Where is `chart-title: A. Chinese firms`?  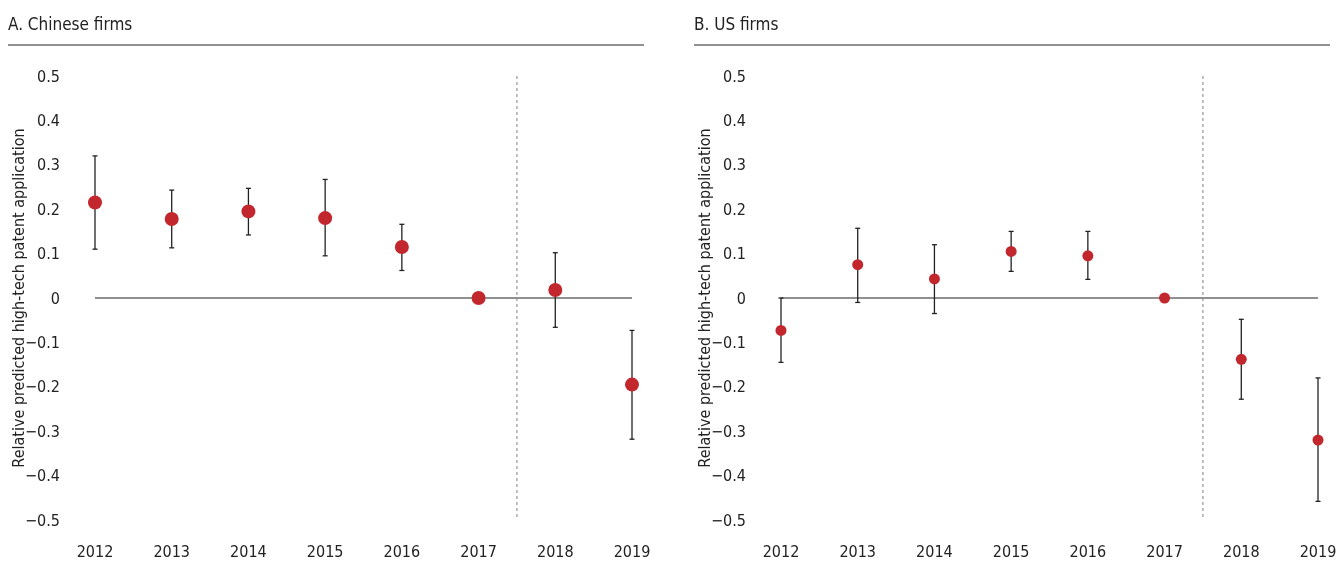
chart-title: A. Chinese firms is located at coordinates (70, 24).